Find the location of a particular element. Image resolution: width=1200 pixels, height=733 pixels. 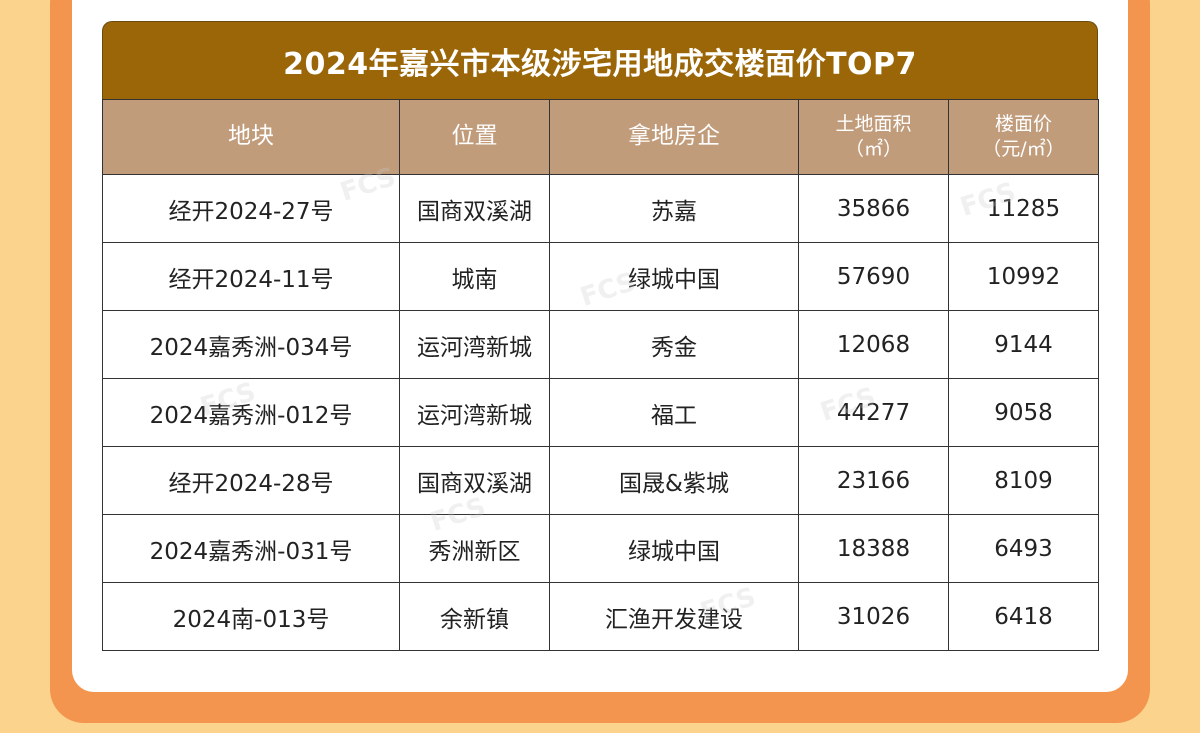

cell-plot: 经开2024-27号 is located at coordinates (251, 208).